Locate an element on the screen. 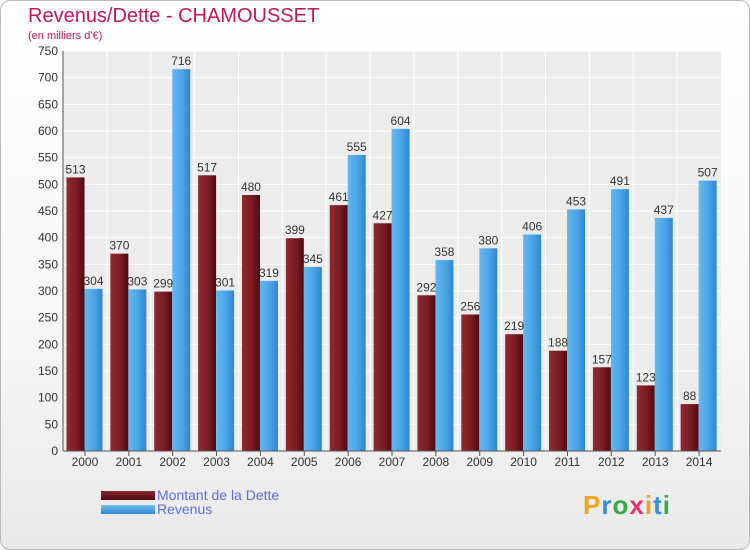 This screenshot has width=750, height=550. y-tick-label: 150 is located at coordinates (48, 371).